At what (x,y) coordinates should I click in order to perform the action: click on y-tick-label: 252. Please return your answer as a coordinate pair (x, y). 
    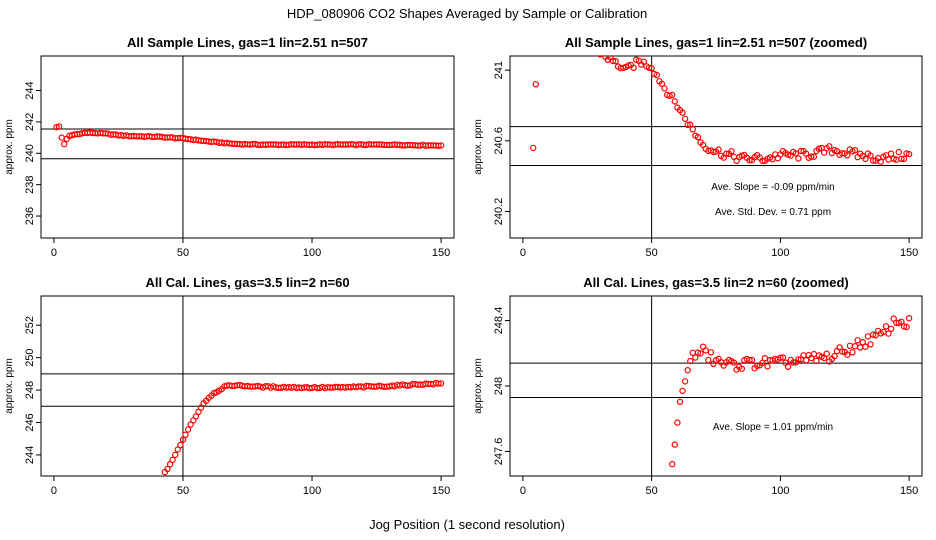
    Looking at the image, I should click on (30, 325).